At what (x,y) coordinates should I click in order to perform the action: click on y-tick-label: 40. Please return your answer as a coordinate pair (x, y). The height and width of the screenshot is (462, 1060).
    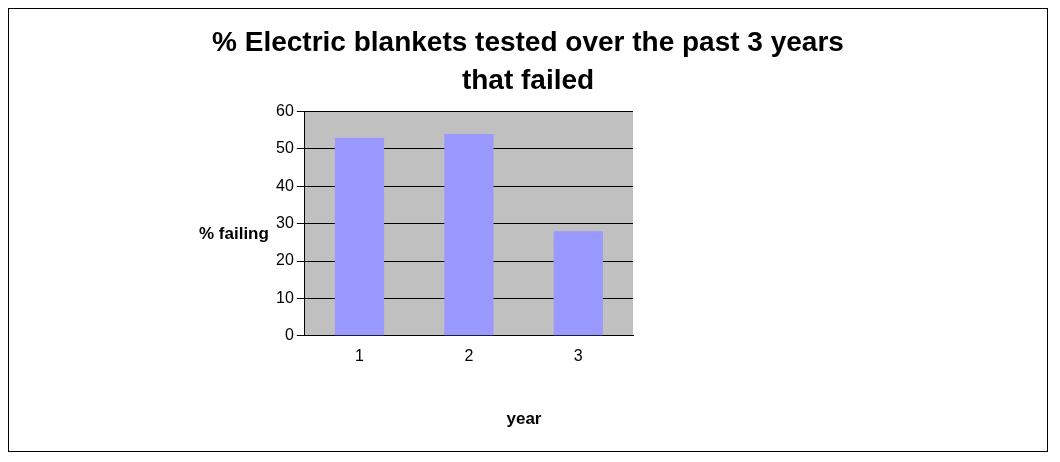
    Looking at the image, I should click on (284, 185).